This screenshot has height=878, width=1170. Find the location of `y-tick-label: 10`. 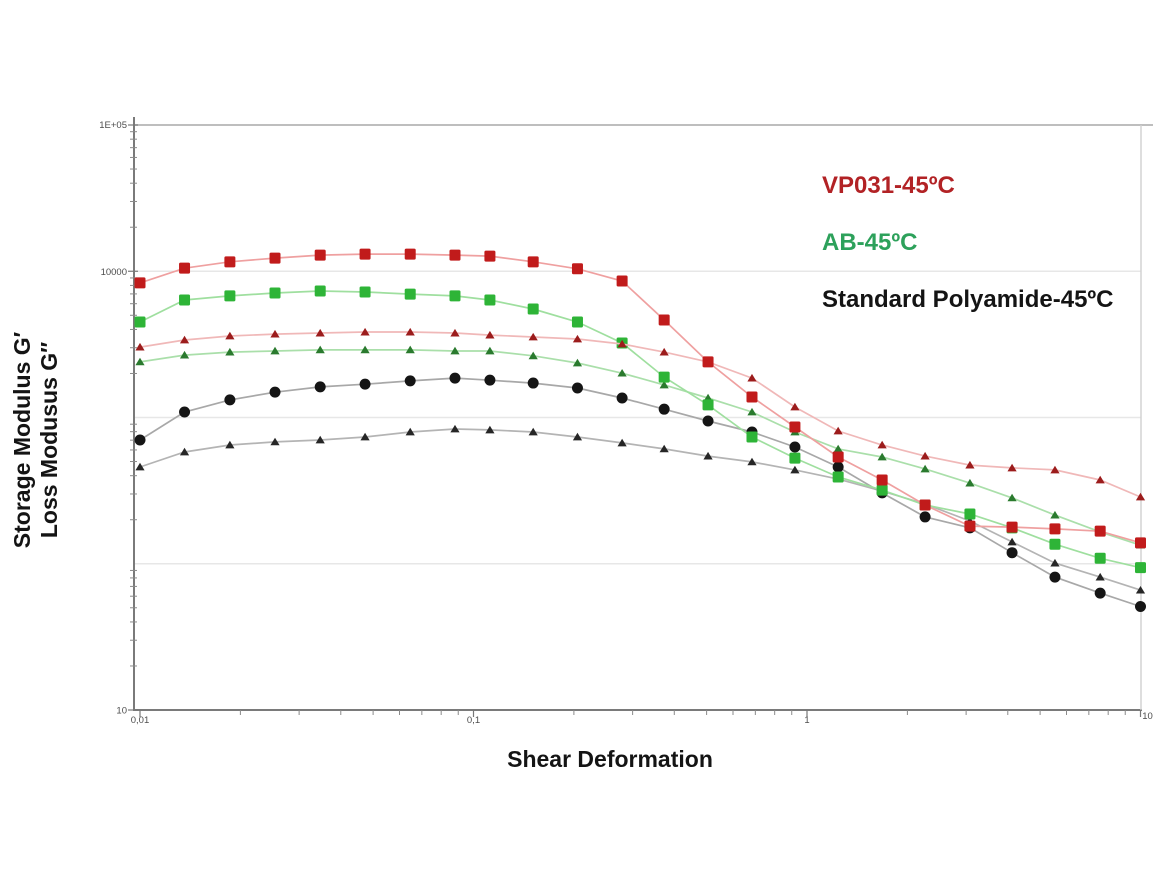

y-tick-label: 10 is located at coordinates (121, 711).